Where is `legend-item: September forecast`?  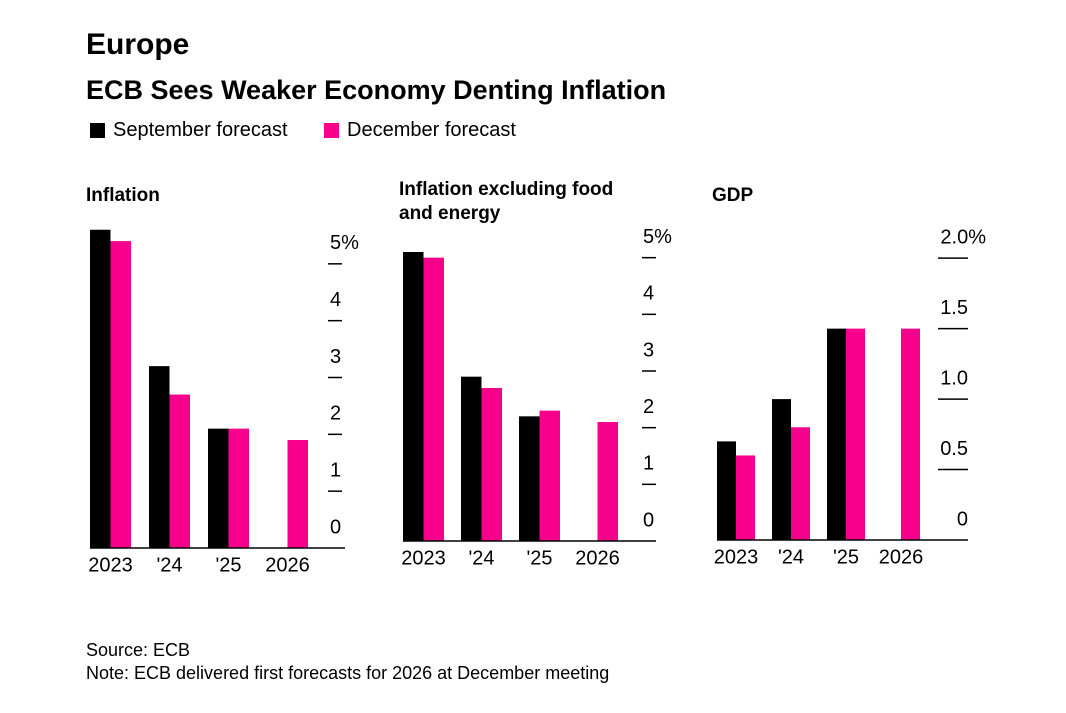
legend-item: September forecast is located at coordinates (189, 130).